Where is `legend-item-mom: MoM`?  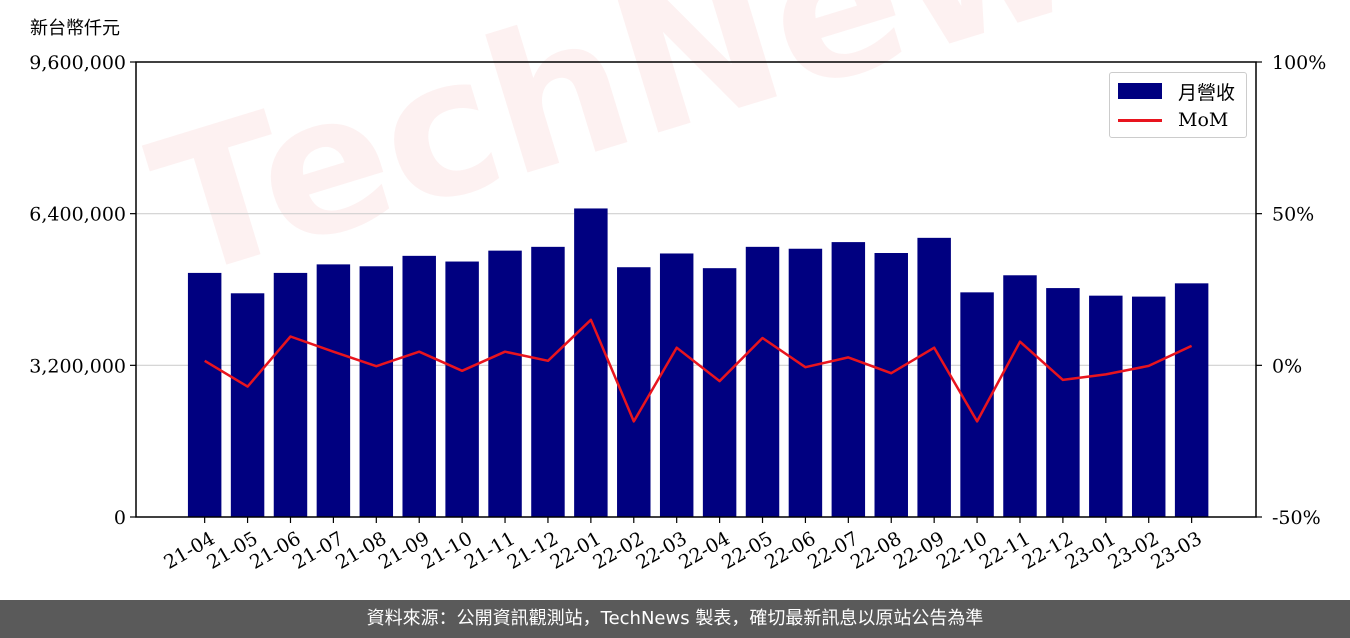 legend-item-mom: MoM is located at coordinates (1173, 120).